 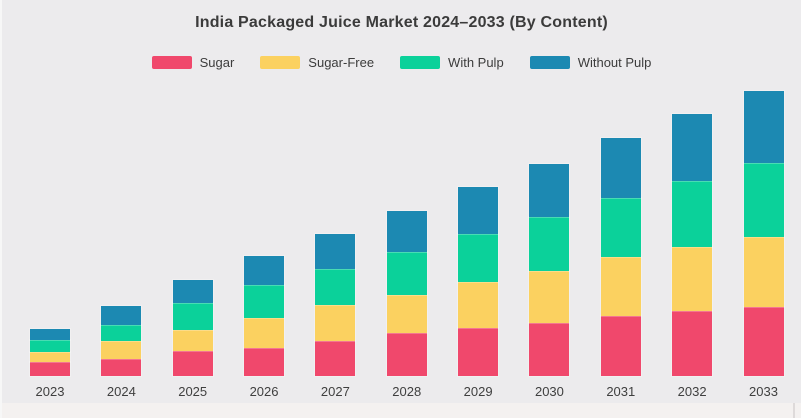 I want to click on x-axis-label-2028: 2028, so click(x=407, y=391).